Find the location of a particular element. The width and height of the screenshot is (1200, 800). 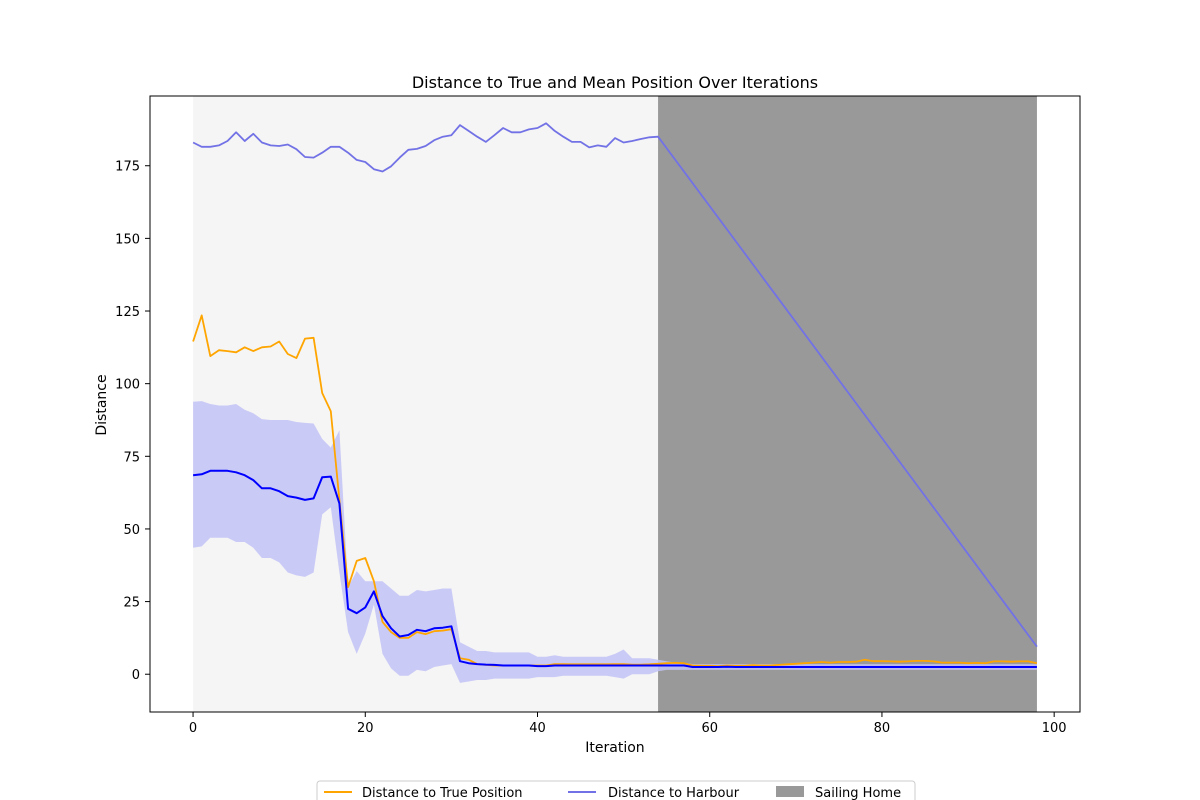

legend-label-sailing-home: Sailing Home is located at coordinates (858, 793).